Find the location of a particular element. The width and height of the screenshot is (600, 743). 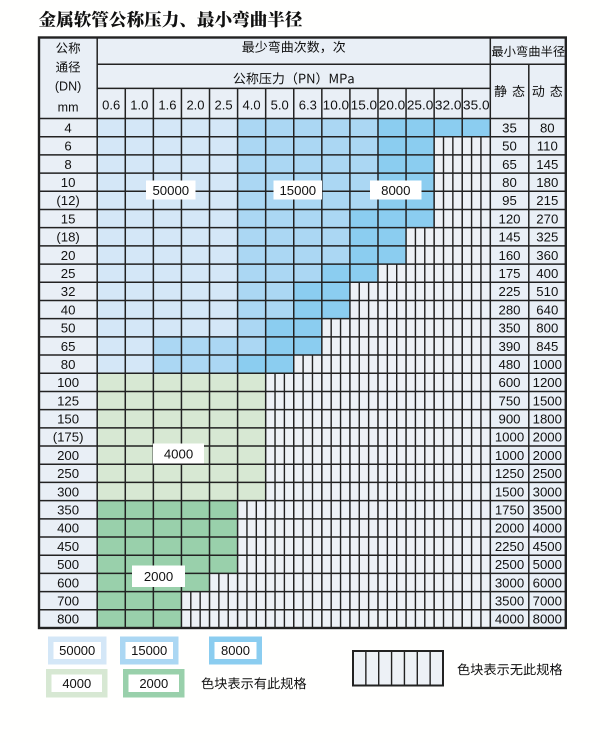

svg-text: 700 is located at coordinates (68, 601).